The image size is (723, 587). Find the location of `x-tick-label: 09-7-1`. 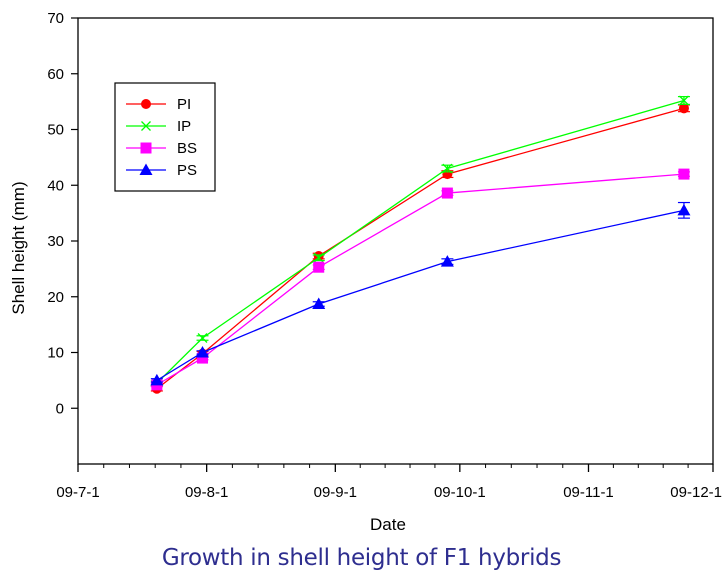

x-tick-label: 09-7-1 is located at coordinates (77, 492).